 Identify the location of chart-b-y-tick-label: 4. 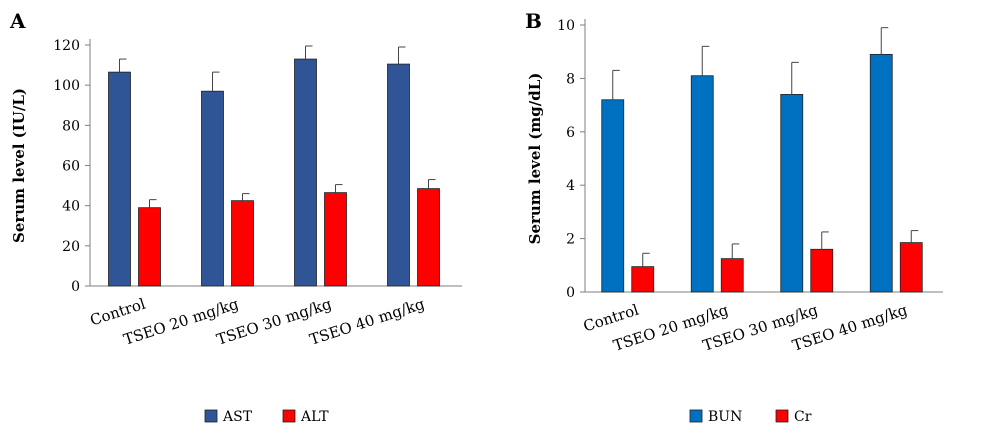
(570, 186).